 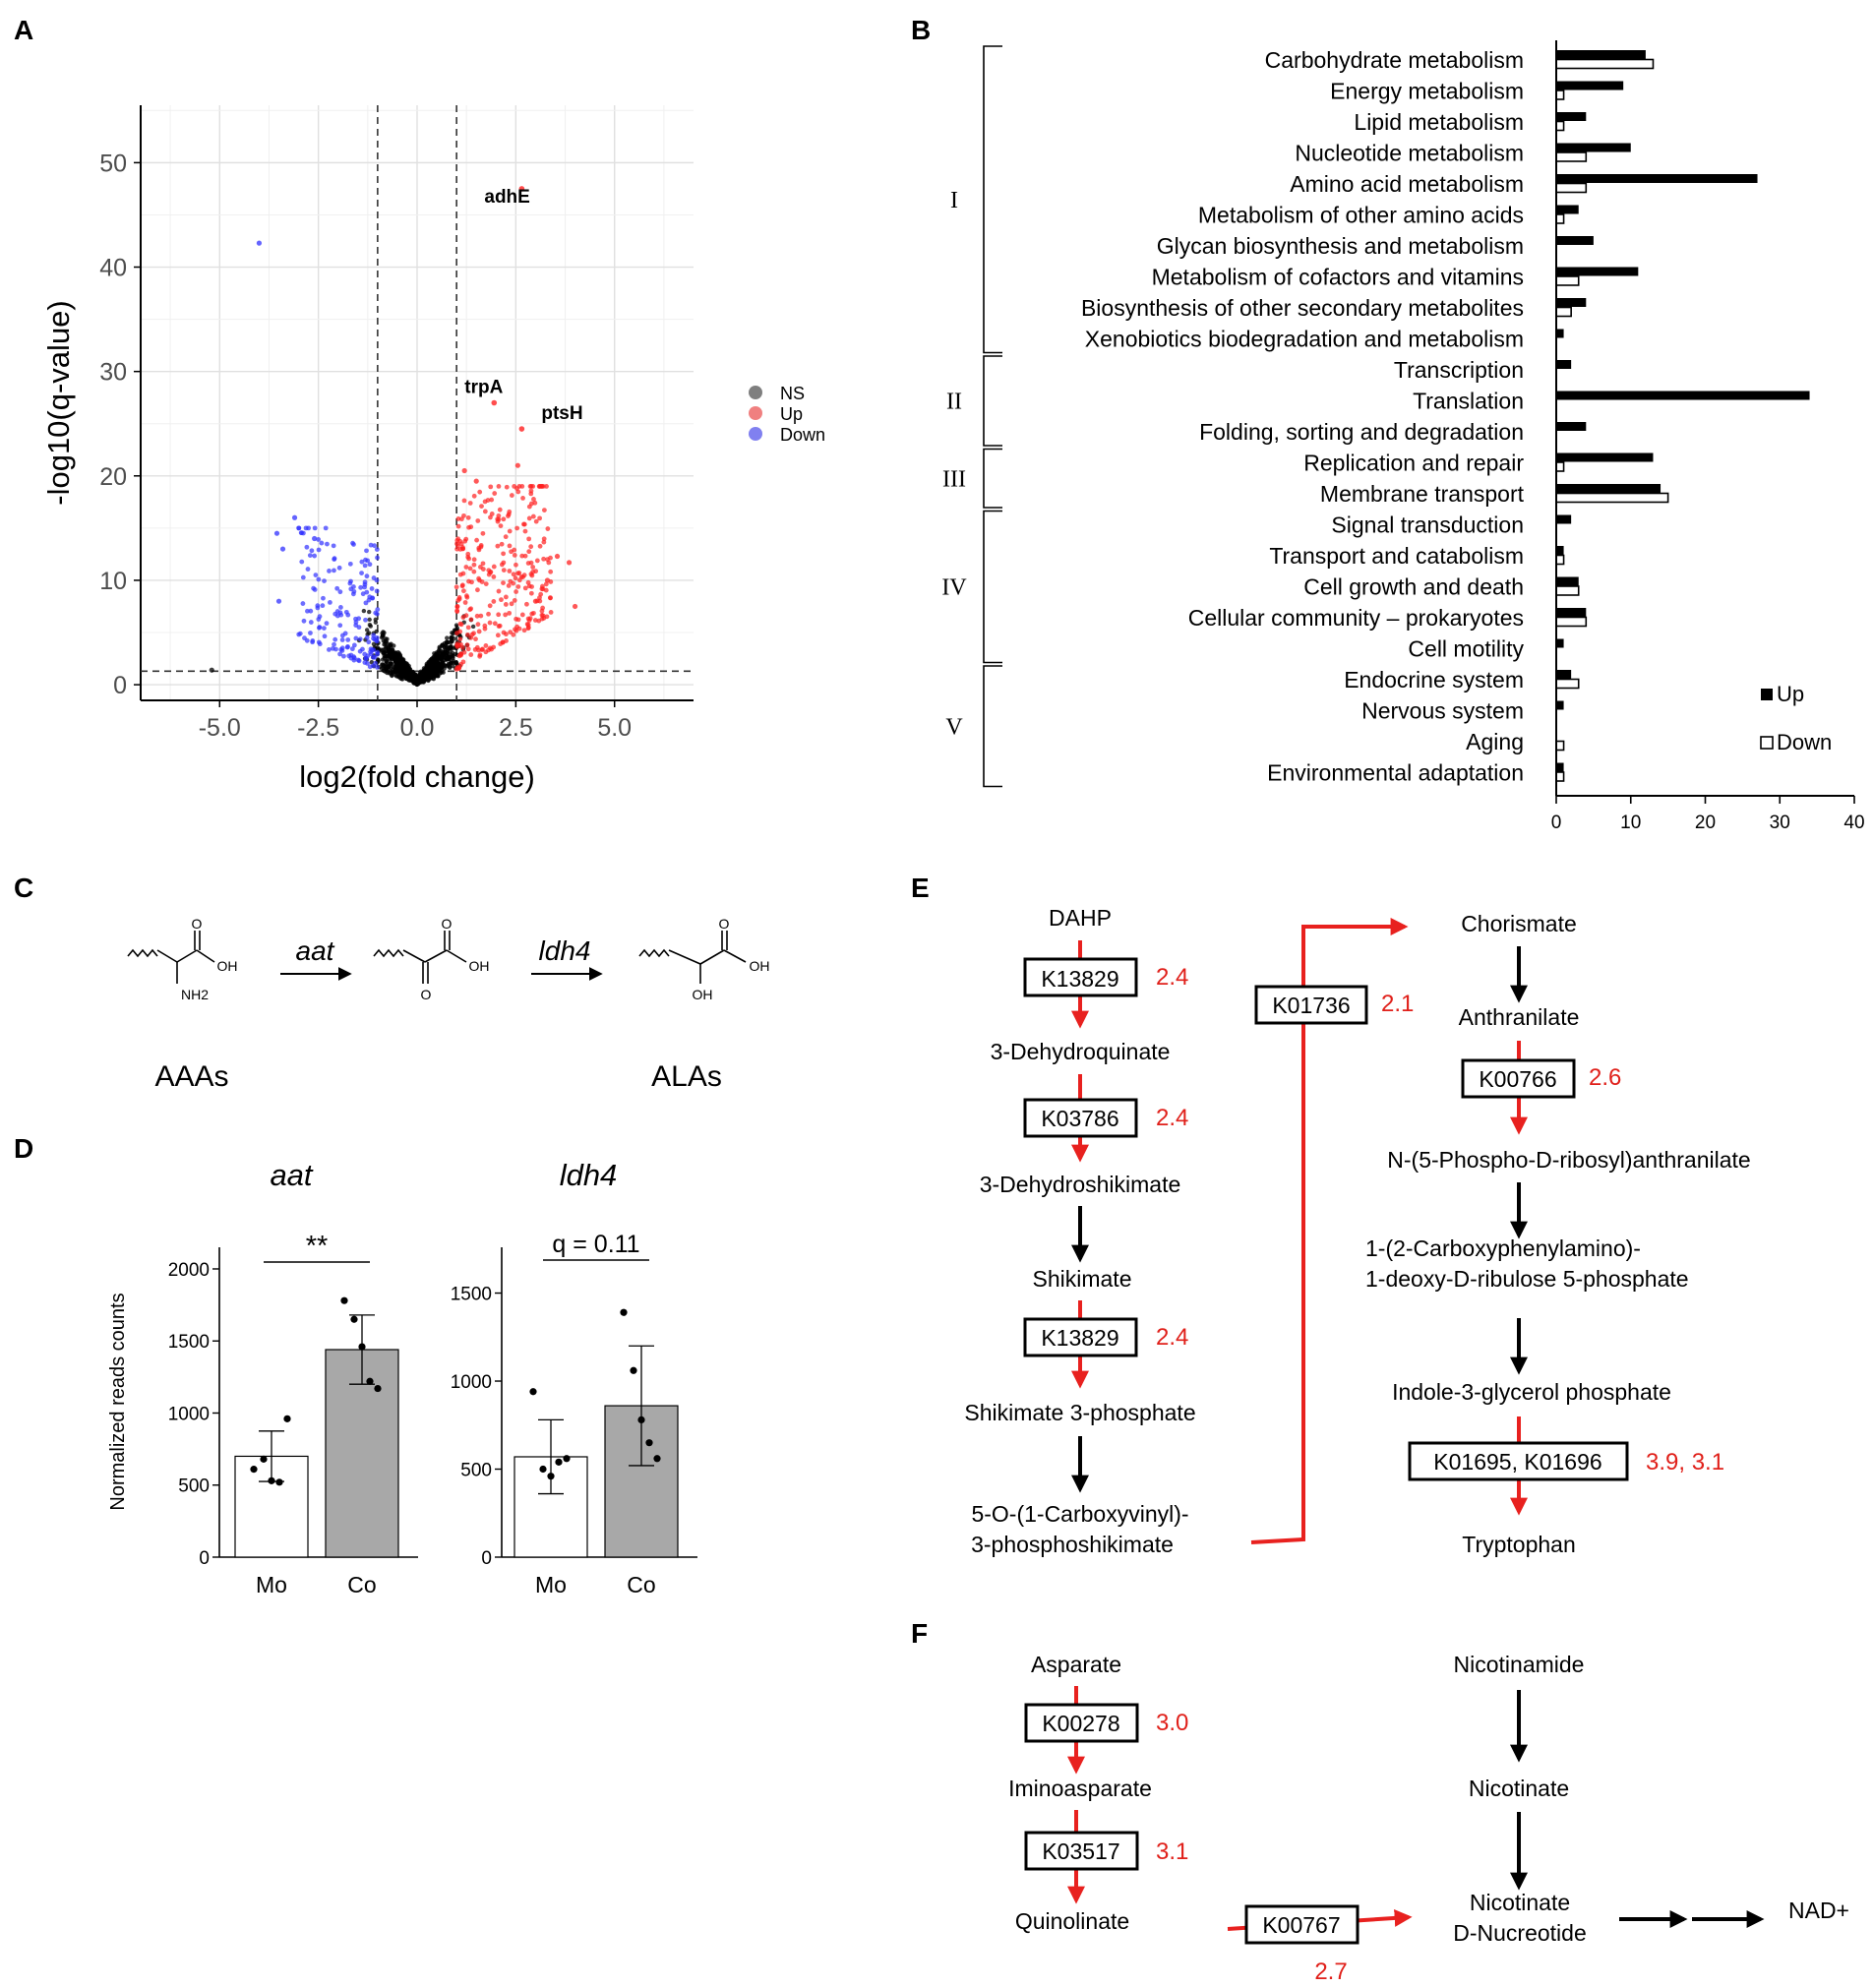 What do you see at coordinates (1079, 979) in the screenshot?
I see `enzyme-e-l1: K13829` at bounding box center [1079, 979].